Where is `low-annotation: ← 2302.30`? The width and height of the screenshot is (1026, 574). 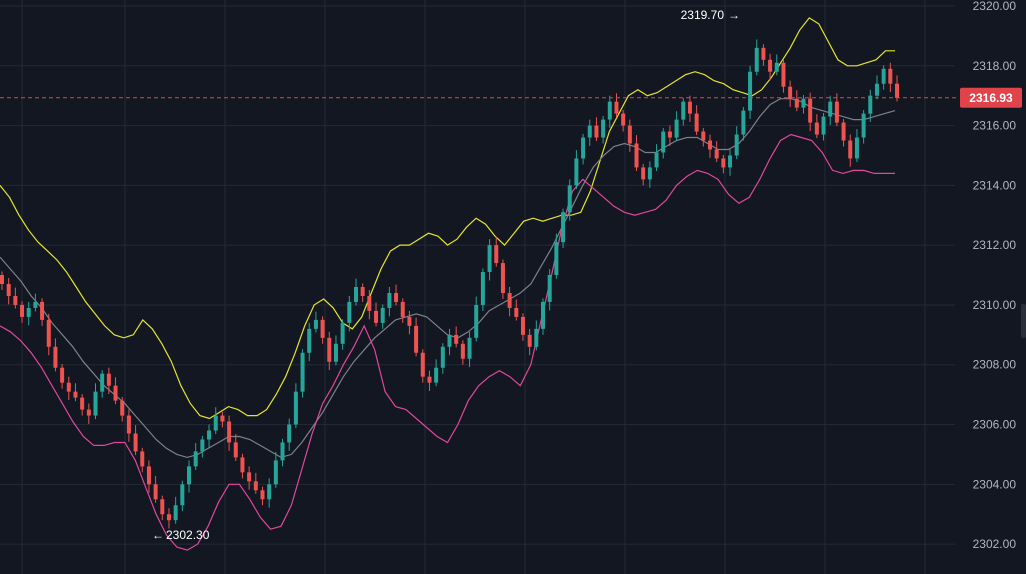
low-annotation: ← 2302.30 is located at coordinates (181, 535).